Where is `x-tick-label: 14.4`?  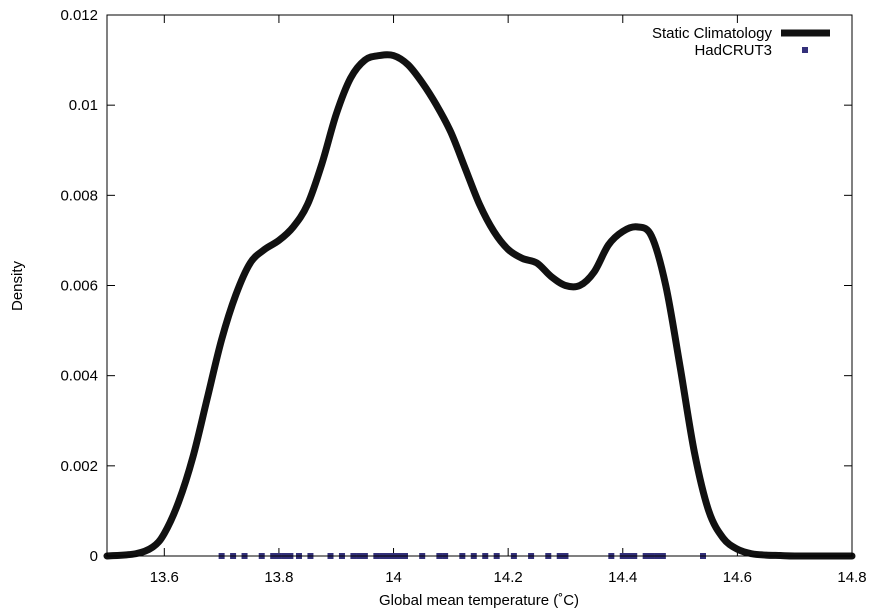
x-tick-label: 14.4 is located at coordinates (622, 577).